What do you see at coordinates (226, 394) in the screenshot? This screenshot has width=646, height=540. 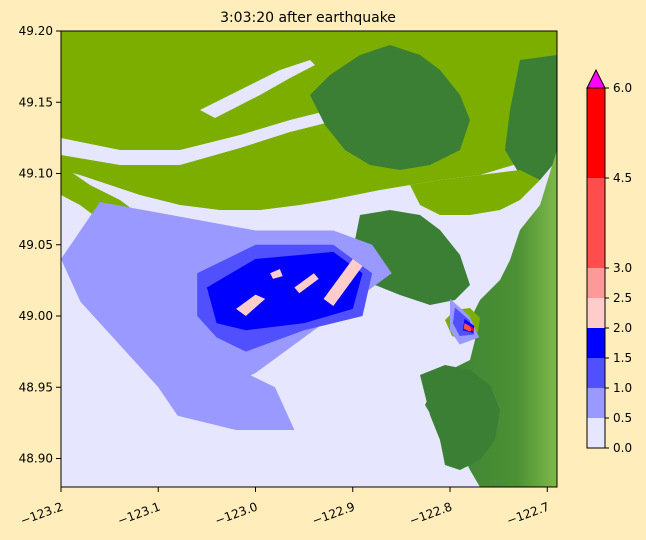 I see `wave-region-wet-low-south` at bounding box center [226, 394].